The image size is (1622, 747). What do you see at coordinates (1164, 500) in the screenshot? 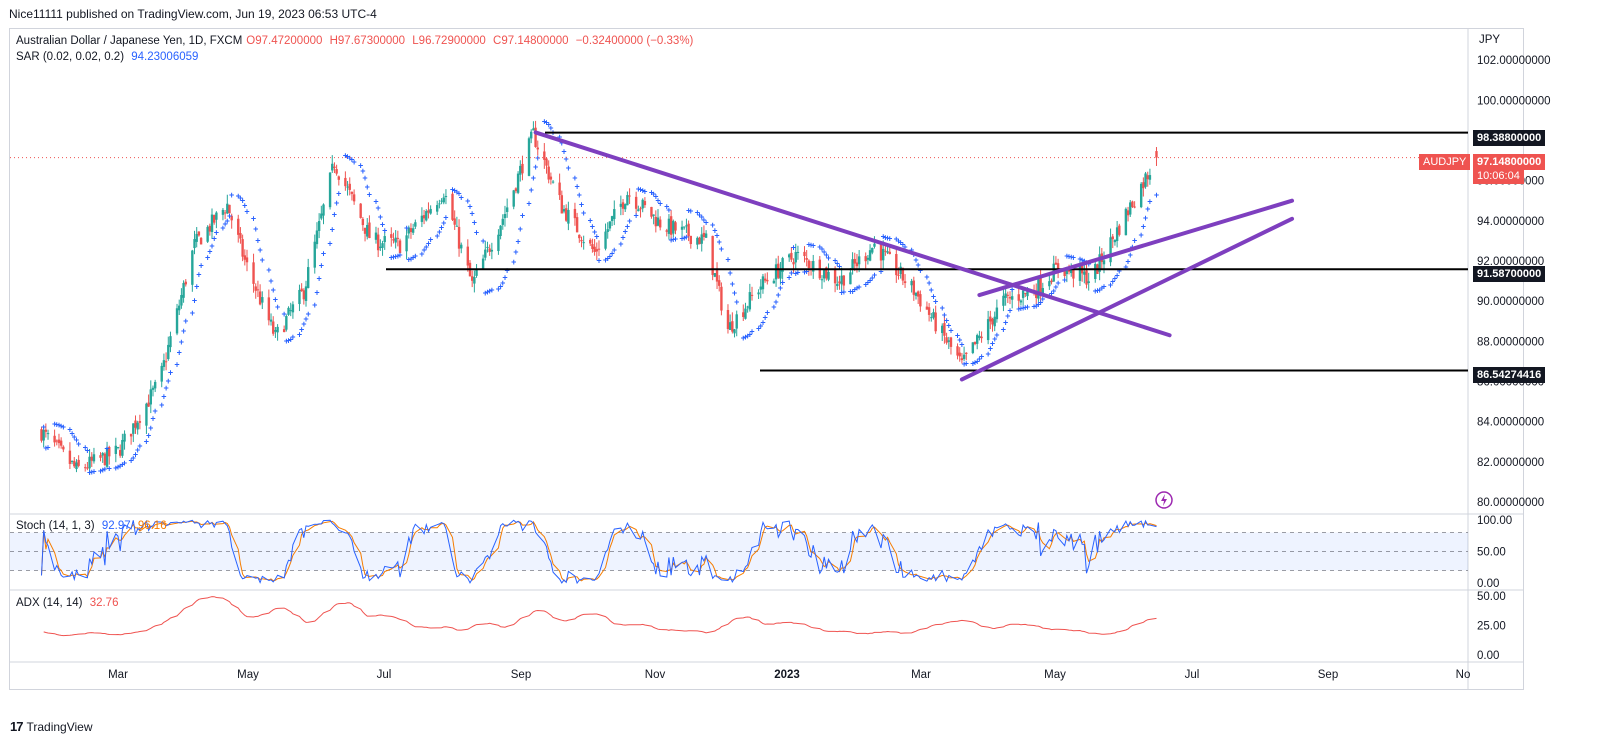
I see `replay-icon` at bounding box center [1164, 500].